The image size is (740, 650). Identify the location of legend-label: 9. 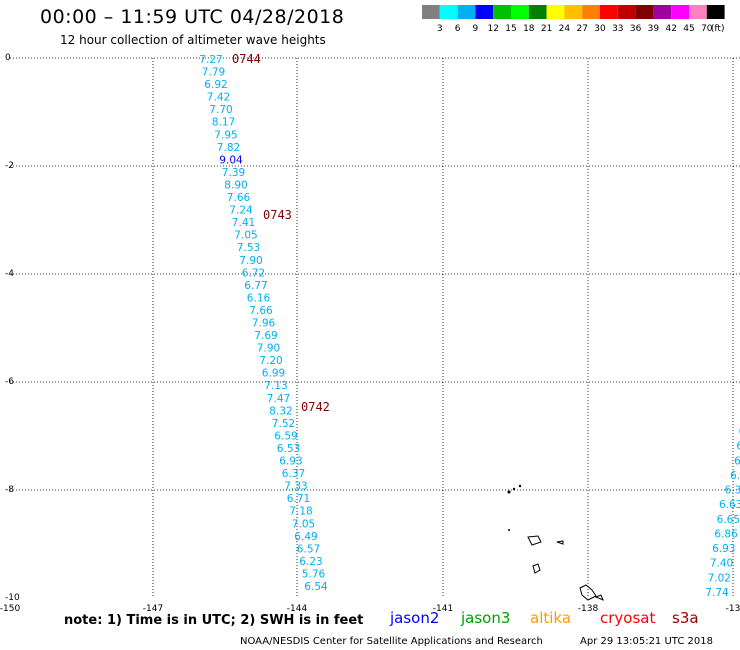
(476, 29).